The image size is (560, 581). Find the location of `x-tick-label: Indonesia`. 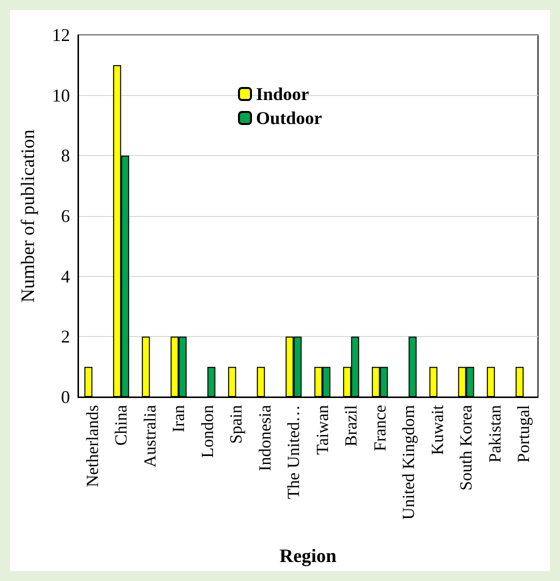

x-tick-label: Indonesia is located at coordinates (264, 438).